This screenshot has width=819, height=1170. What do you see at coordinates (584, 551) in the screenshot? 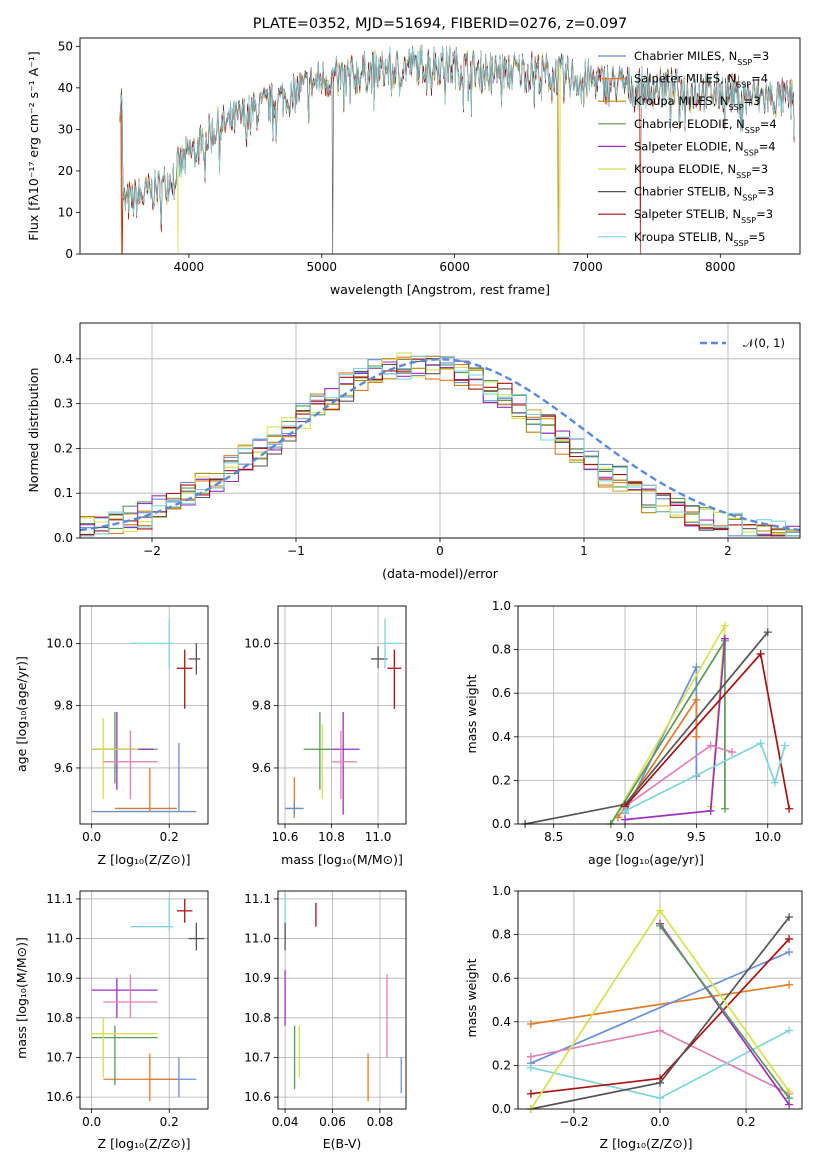
I see `x-tick-label: 1` at bounding box center [584, 551].